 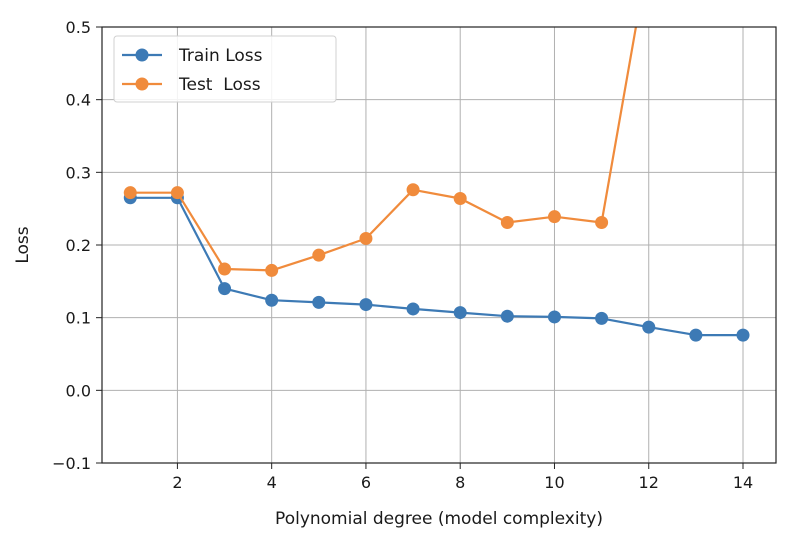 I want to click on y-tick-label: −0.1, so click(x=71, y=463).